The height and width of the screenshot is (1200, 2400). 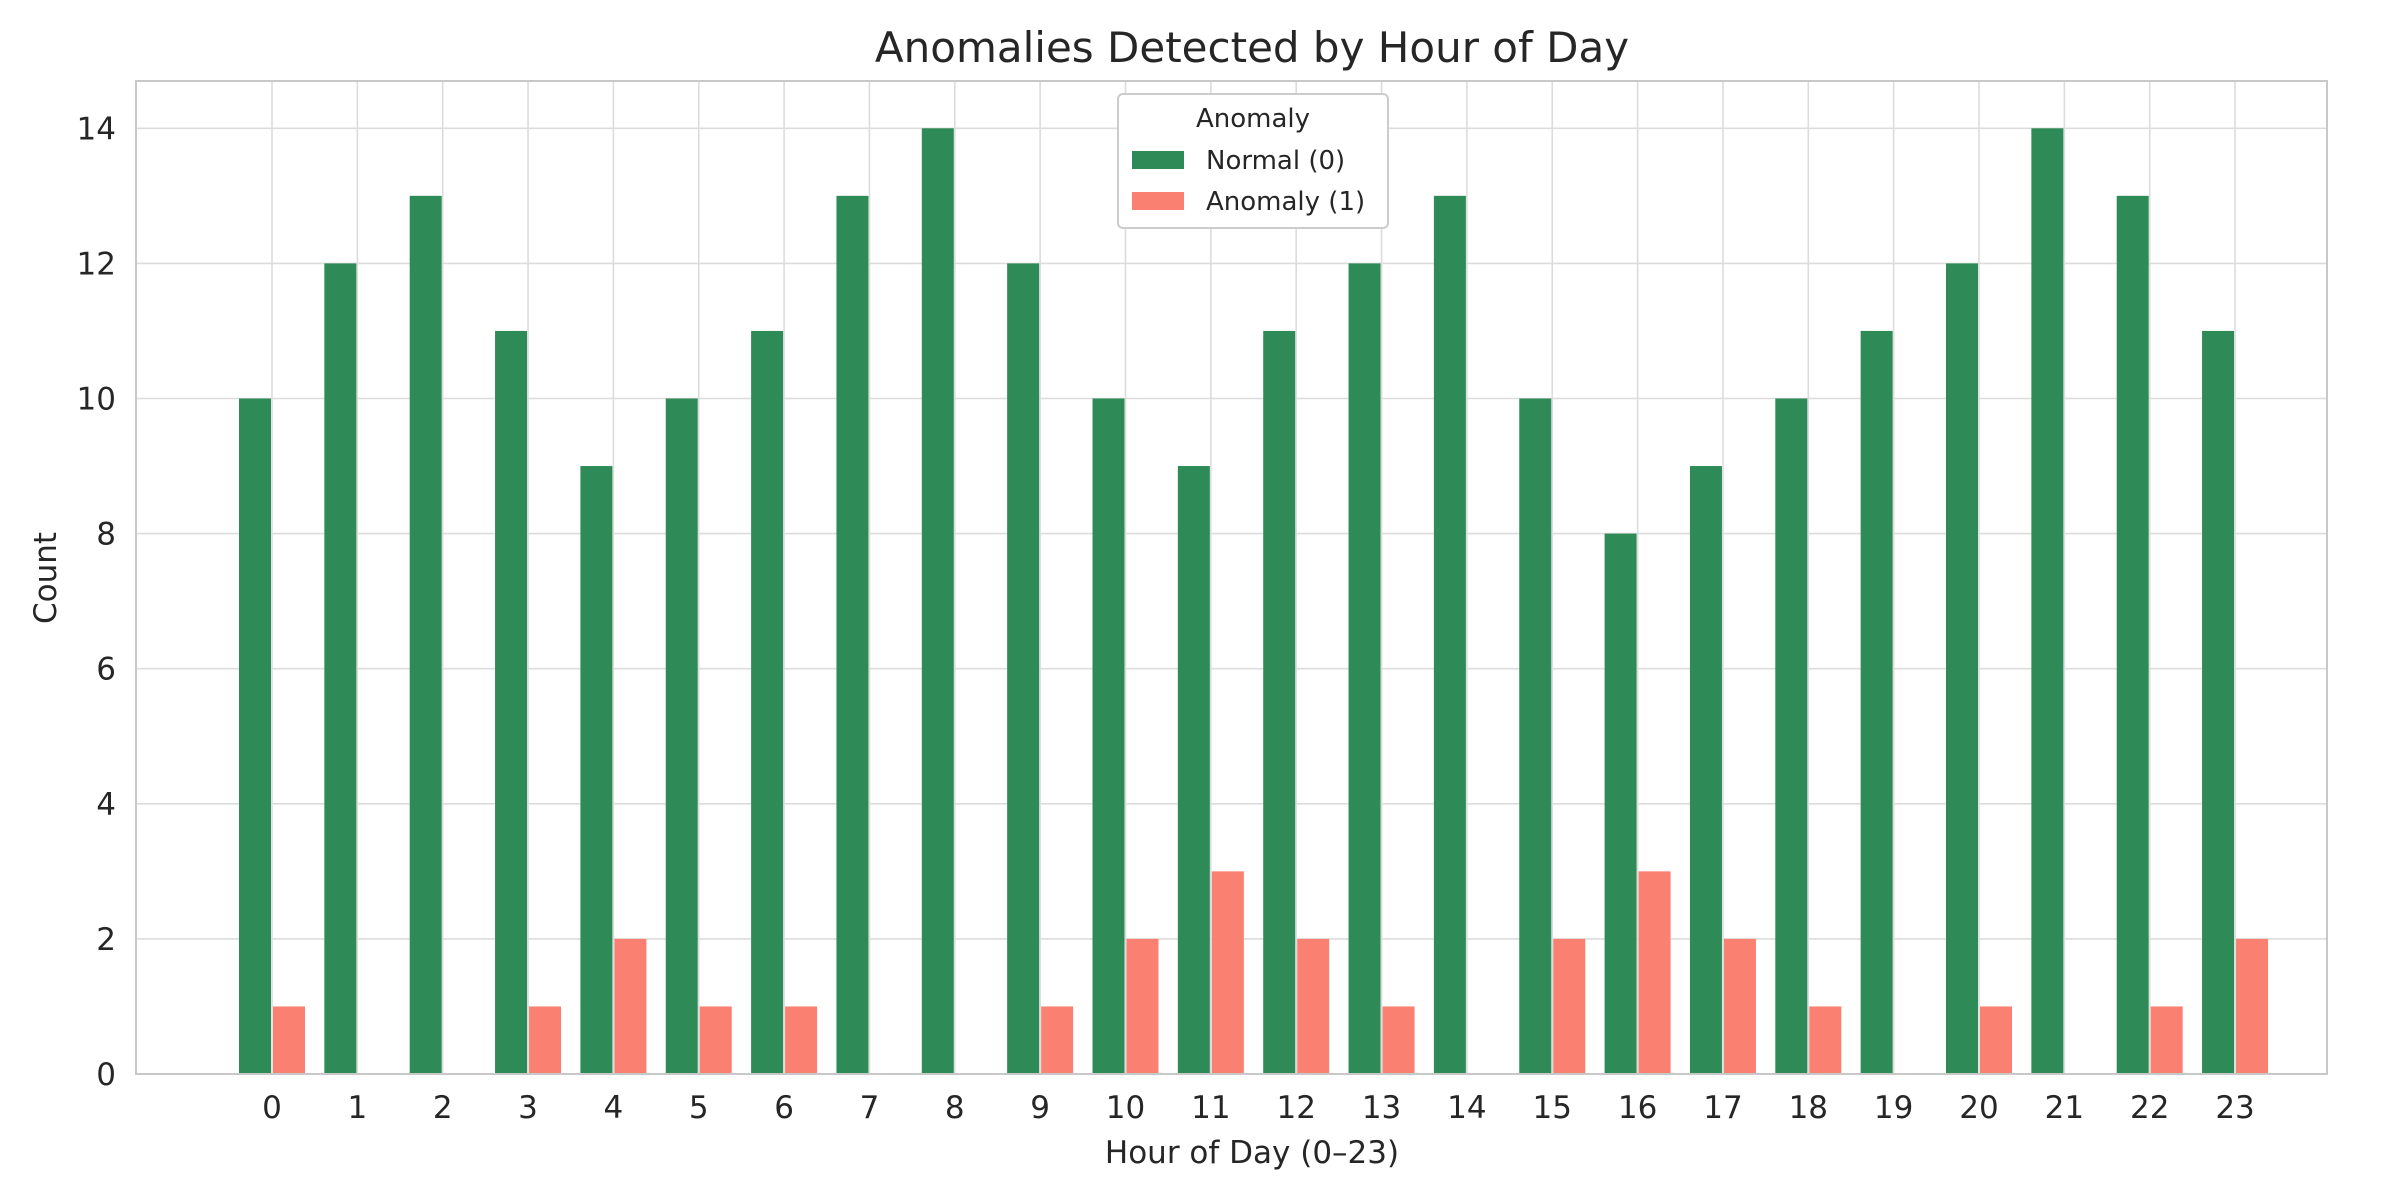 What do you see at coordinates (1210, 1108) in the screenshot?
I see `x-tick-label: 11` at bounding box center [1210, 1108].